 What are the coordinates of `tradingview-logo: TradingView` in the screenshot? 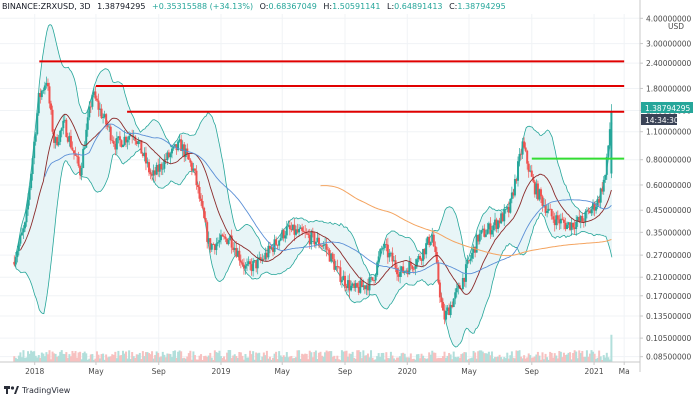 It's located at (37, 390).